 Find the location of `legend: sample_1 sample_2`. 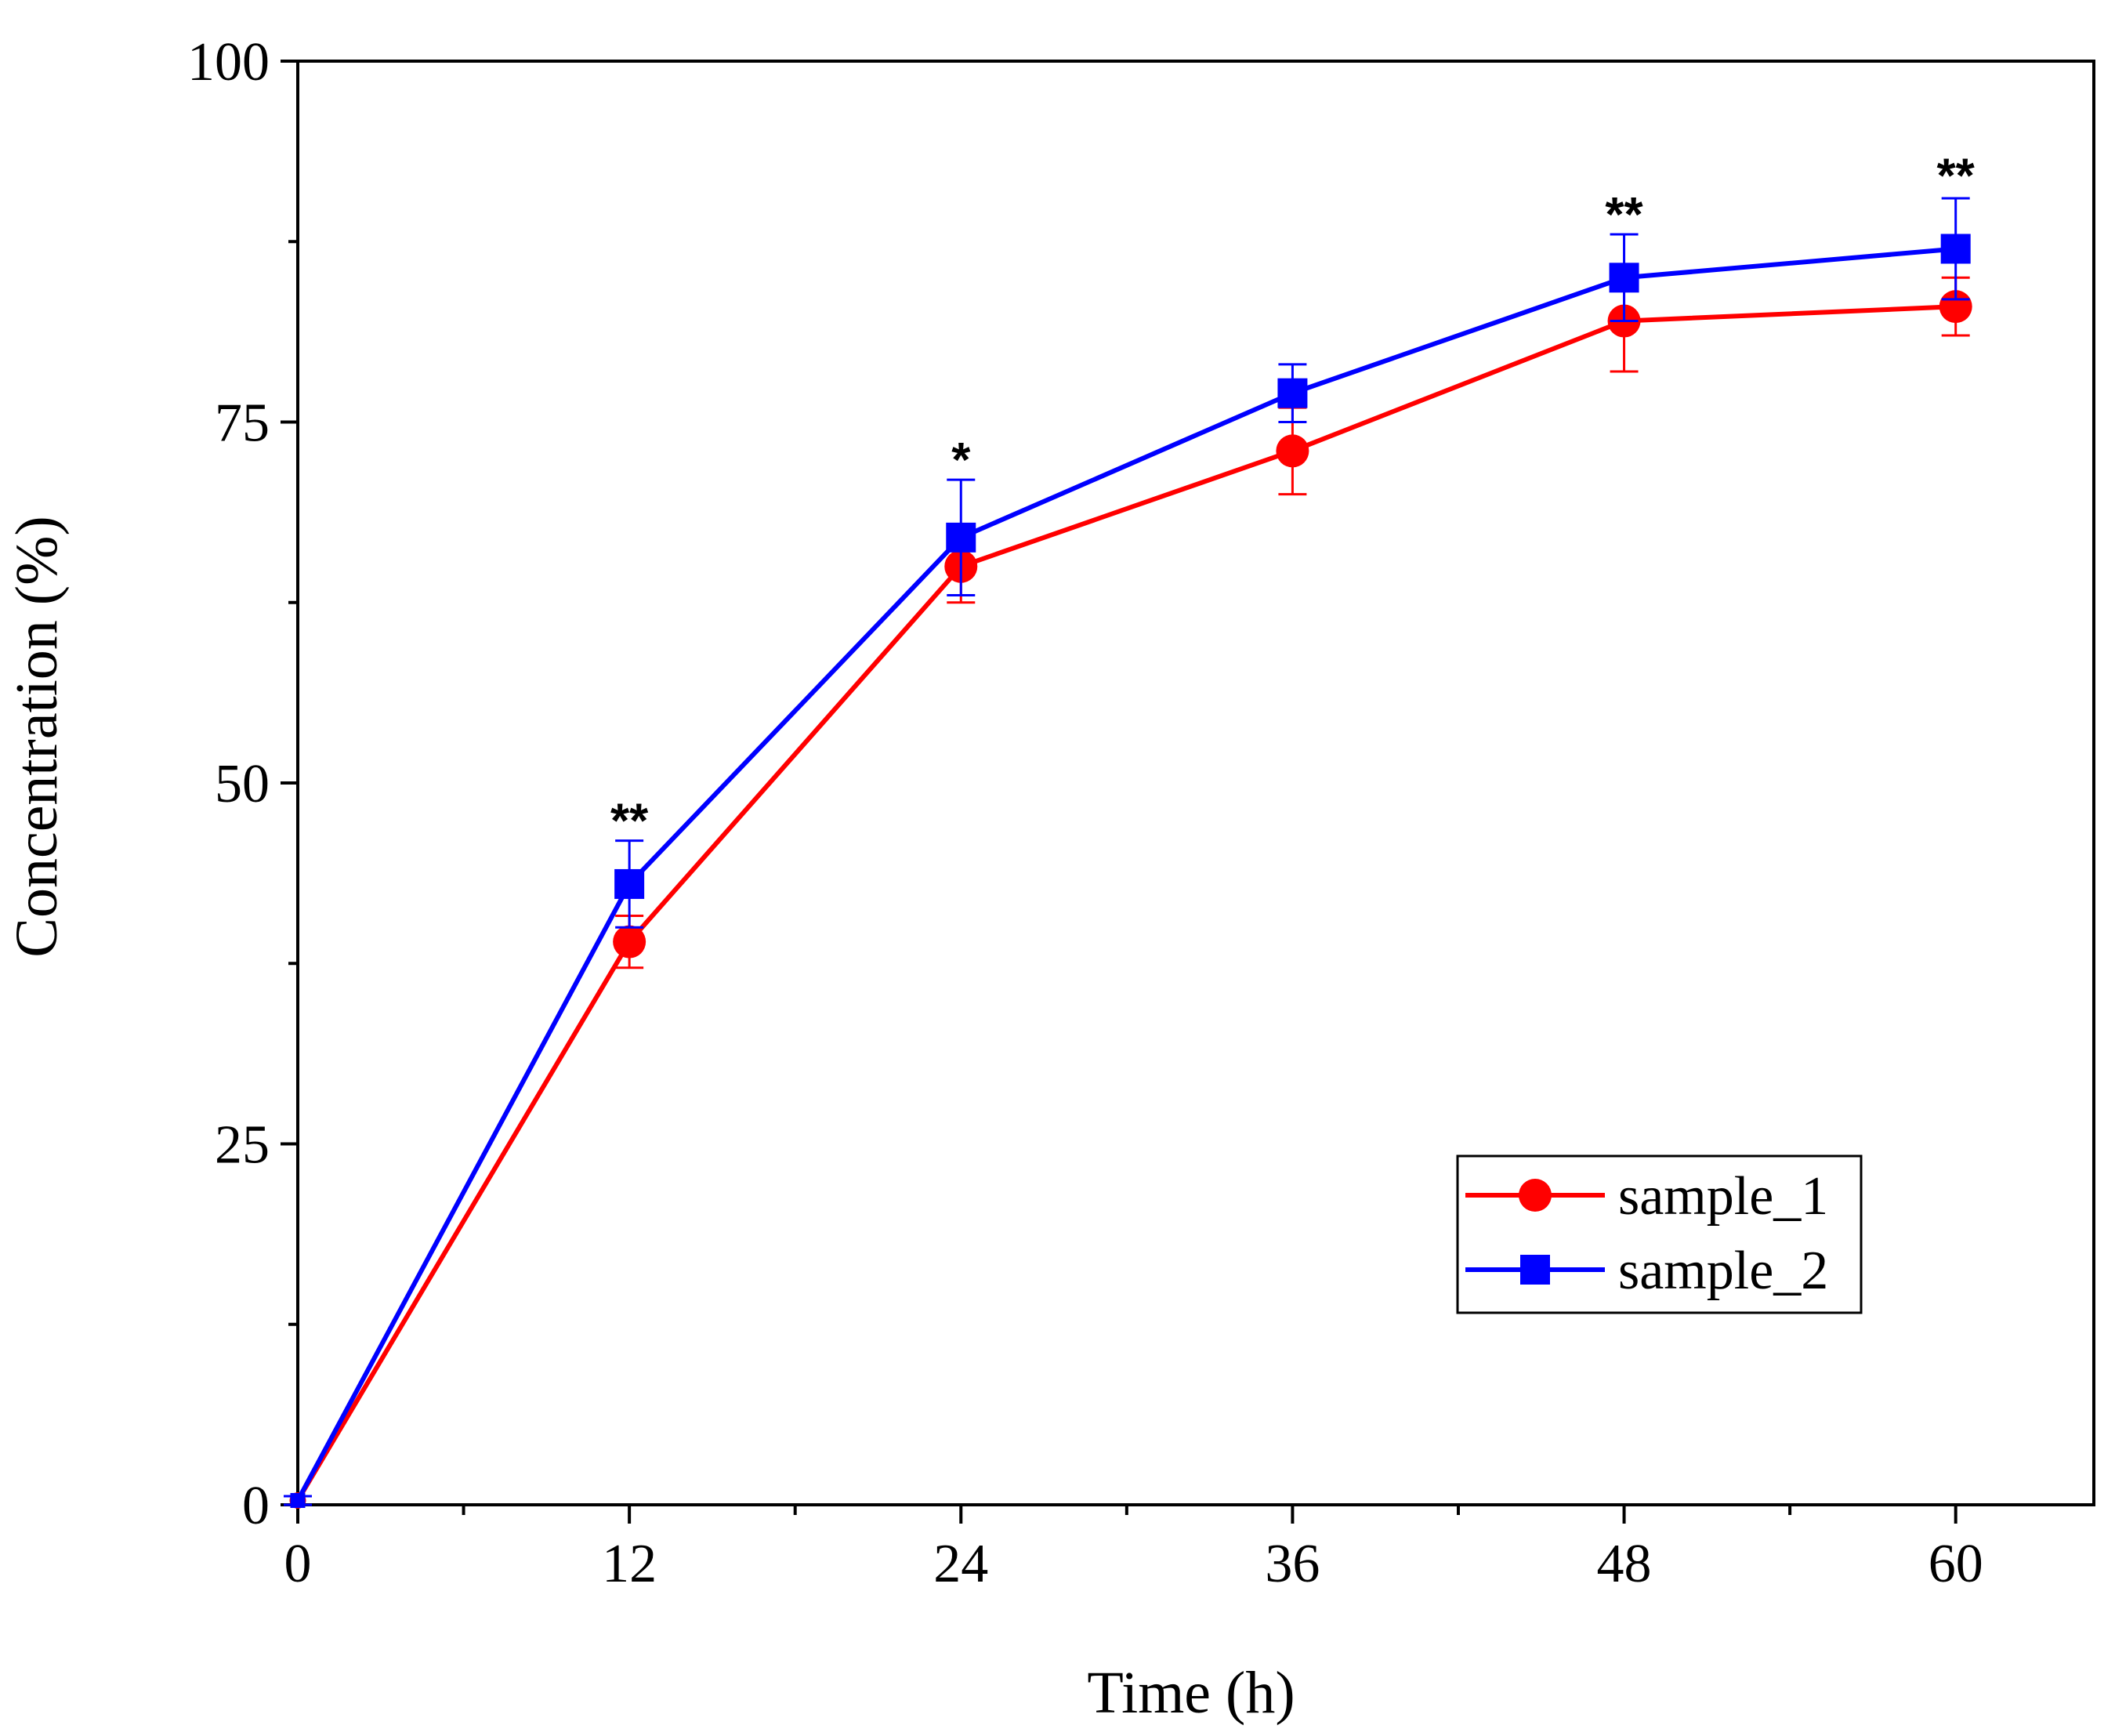

legend: sample_1 sample_2 is located at coordinates (1659, 1234).